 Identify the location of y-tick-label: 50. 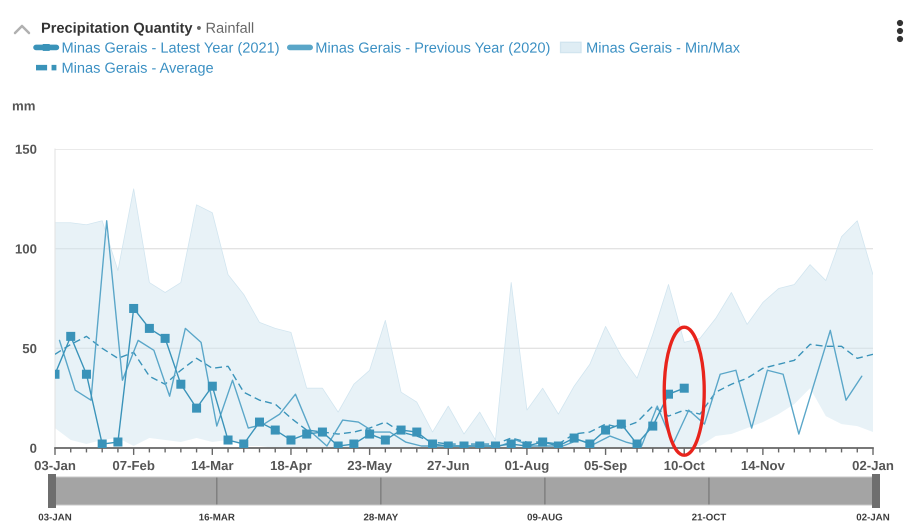
(29, 349).